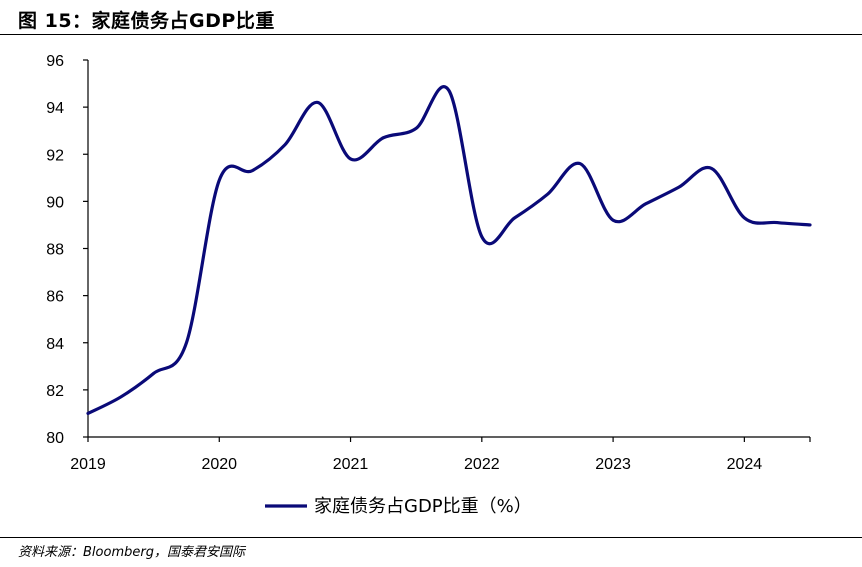  What do you see at coordinates (613, 464) in the screenshot?
I see `x-tick-label: 2023` at bounding box center [613, 464].